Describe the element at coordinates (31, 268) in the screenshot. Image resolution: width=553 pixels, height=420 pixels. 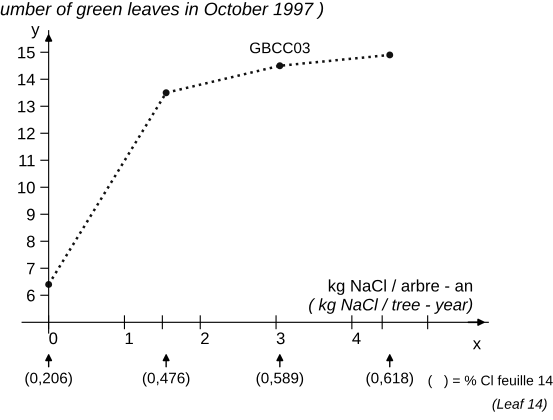
I see `y-tick-label: 7` at that location.